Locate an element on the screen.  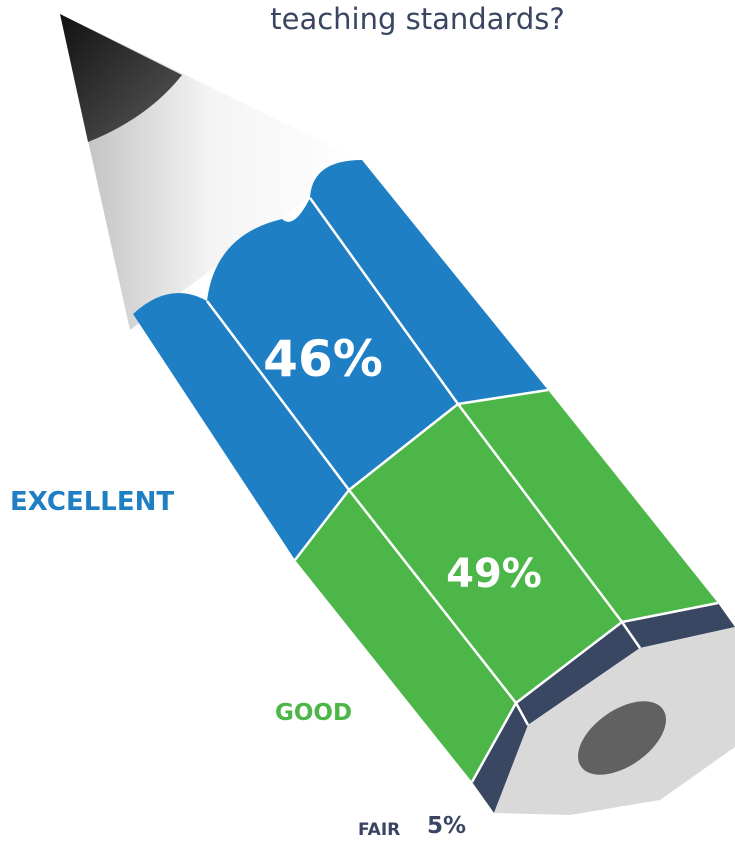
bar-fair is located at coordinates (603, 708).